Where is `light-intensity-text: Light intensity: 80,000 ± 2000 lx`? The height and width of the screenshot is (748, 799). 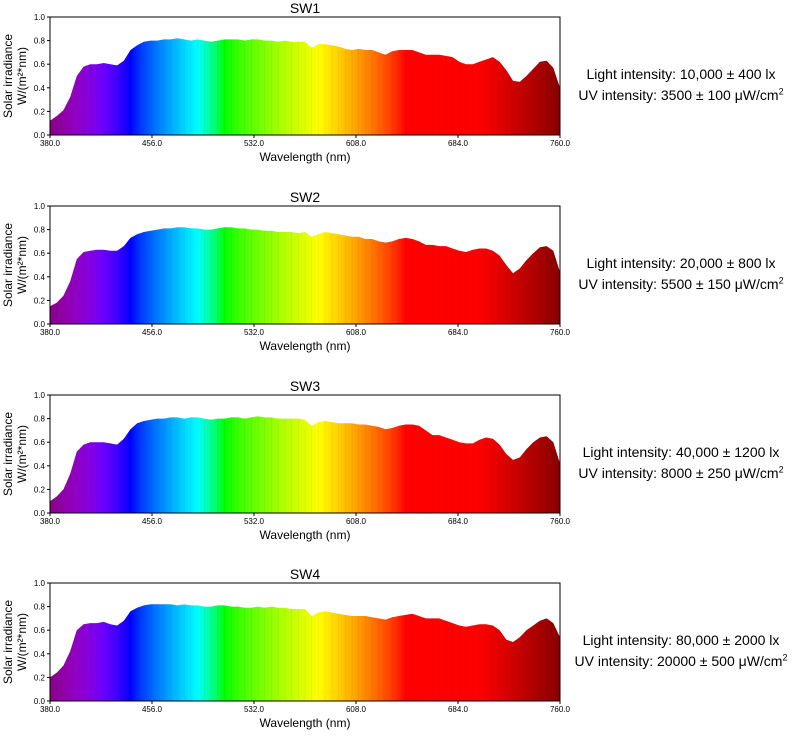
light-intensity-text: Light intensity: 80,000 ± 2000 lx is located at coordinates (681, 640).